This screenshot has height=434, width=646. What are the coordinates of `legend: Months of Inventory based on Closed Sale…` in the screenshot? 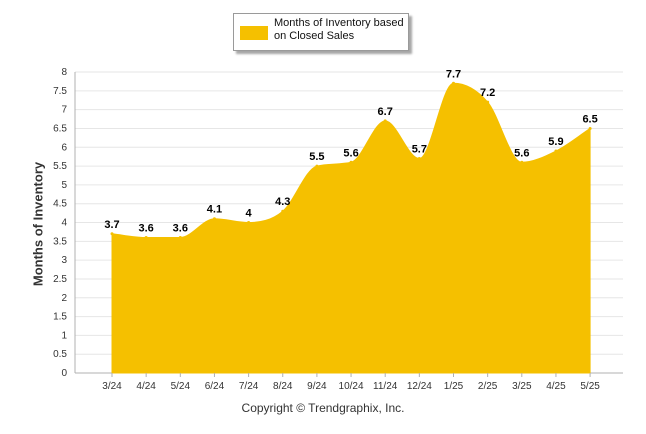 It's located at (321, 32).